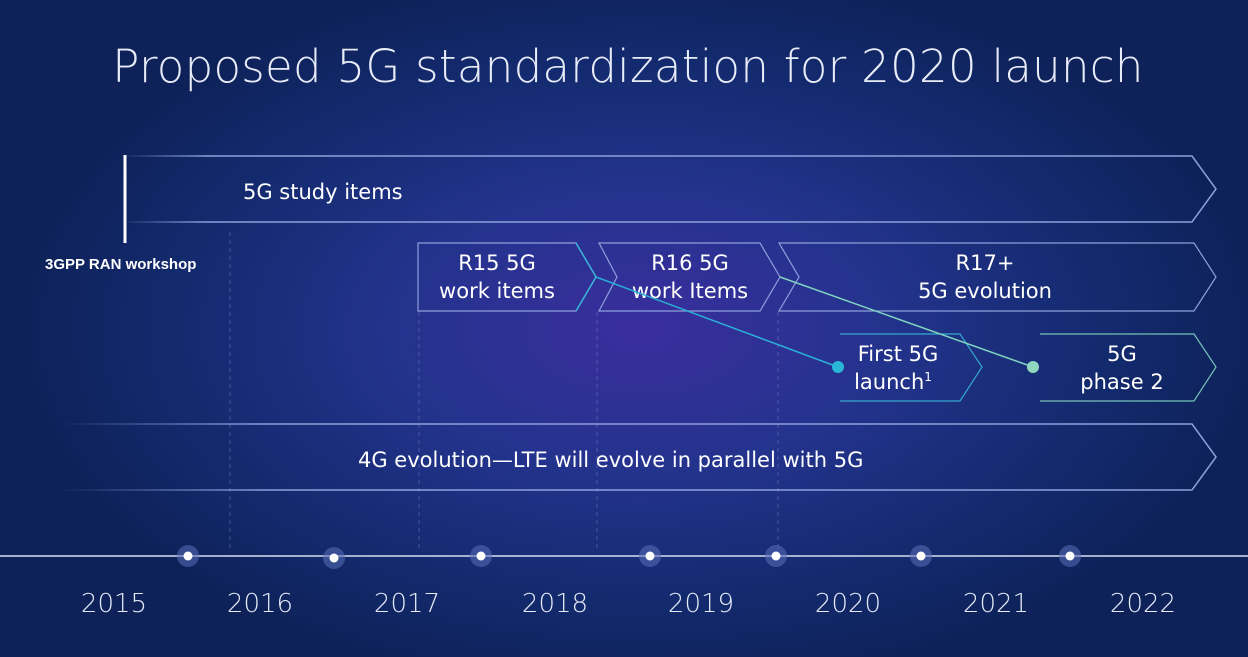  Describe the element at coordinates (717, 322) in the screenshot. I see `r15-to-launch-connector` at that location.